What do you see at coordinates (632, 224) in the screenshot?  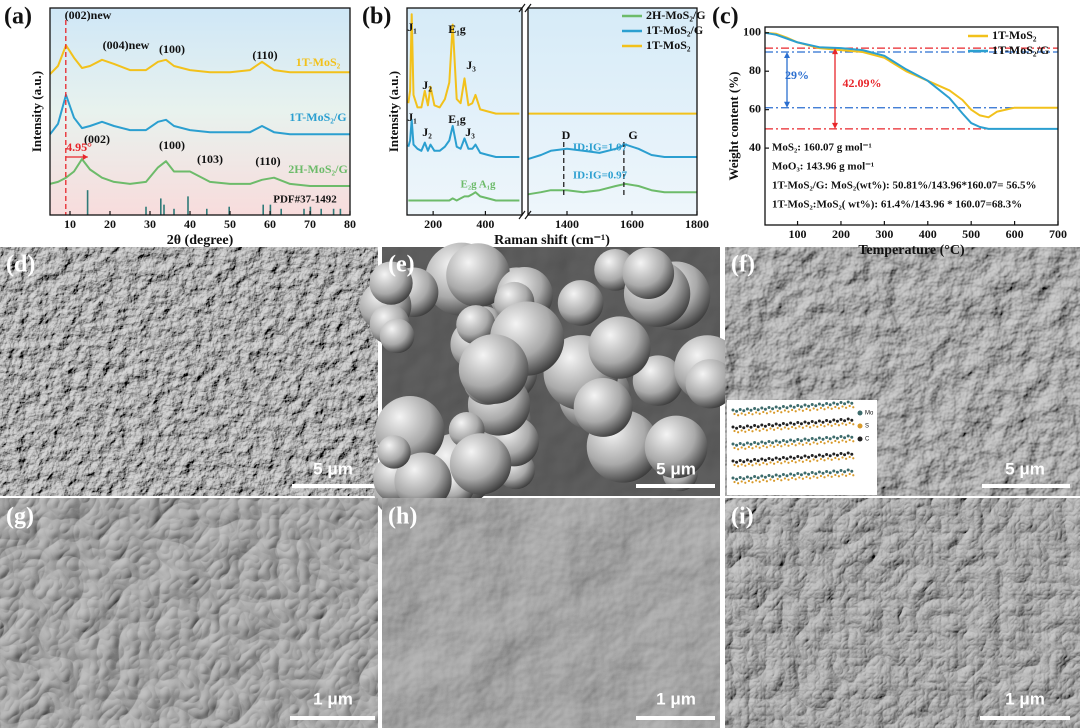 I see `x-tick-label: 1600` at bounding box center [632, 224].